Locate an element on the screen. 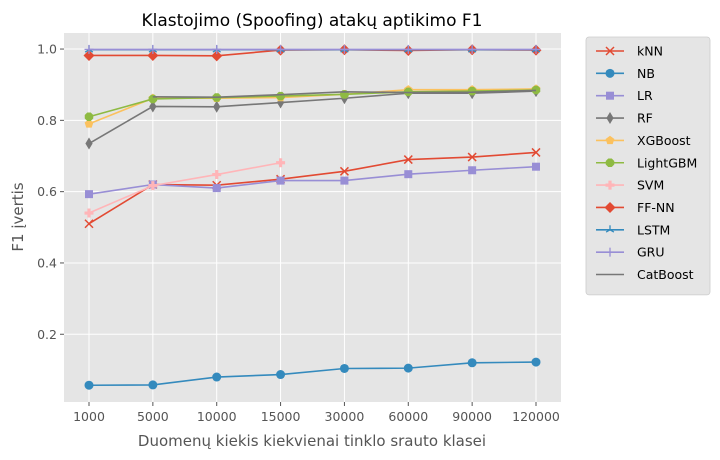 The image size is (720, 460). y-tick-label: 0.8 is located at coordinates (47, 120).